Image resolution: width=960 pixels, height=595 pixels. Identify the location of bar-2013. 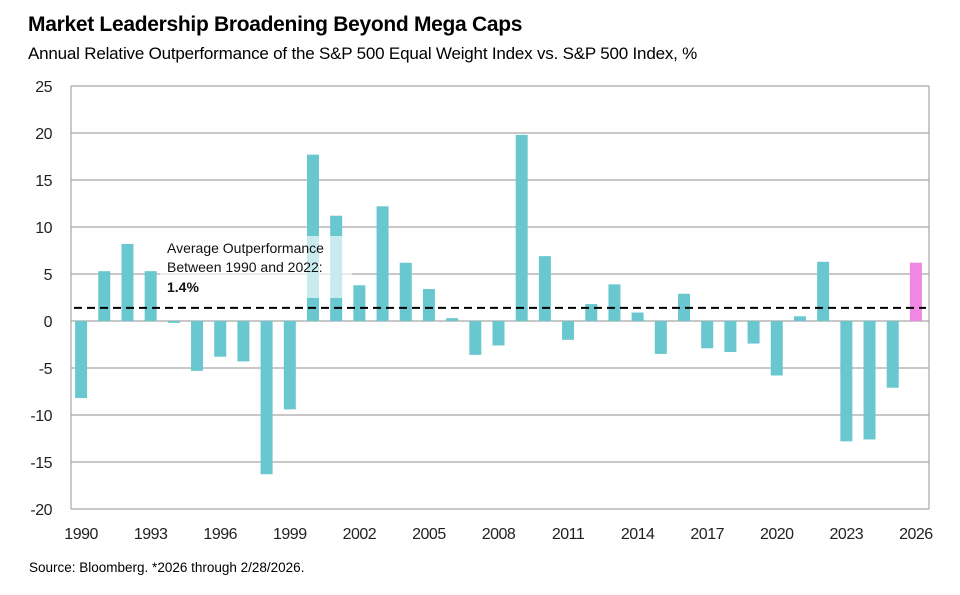
(614, 302).